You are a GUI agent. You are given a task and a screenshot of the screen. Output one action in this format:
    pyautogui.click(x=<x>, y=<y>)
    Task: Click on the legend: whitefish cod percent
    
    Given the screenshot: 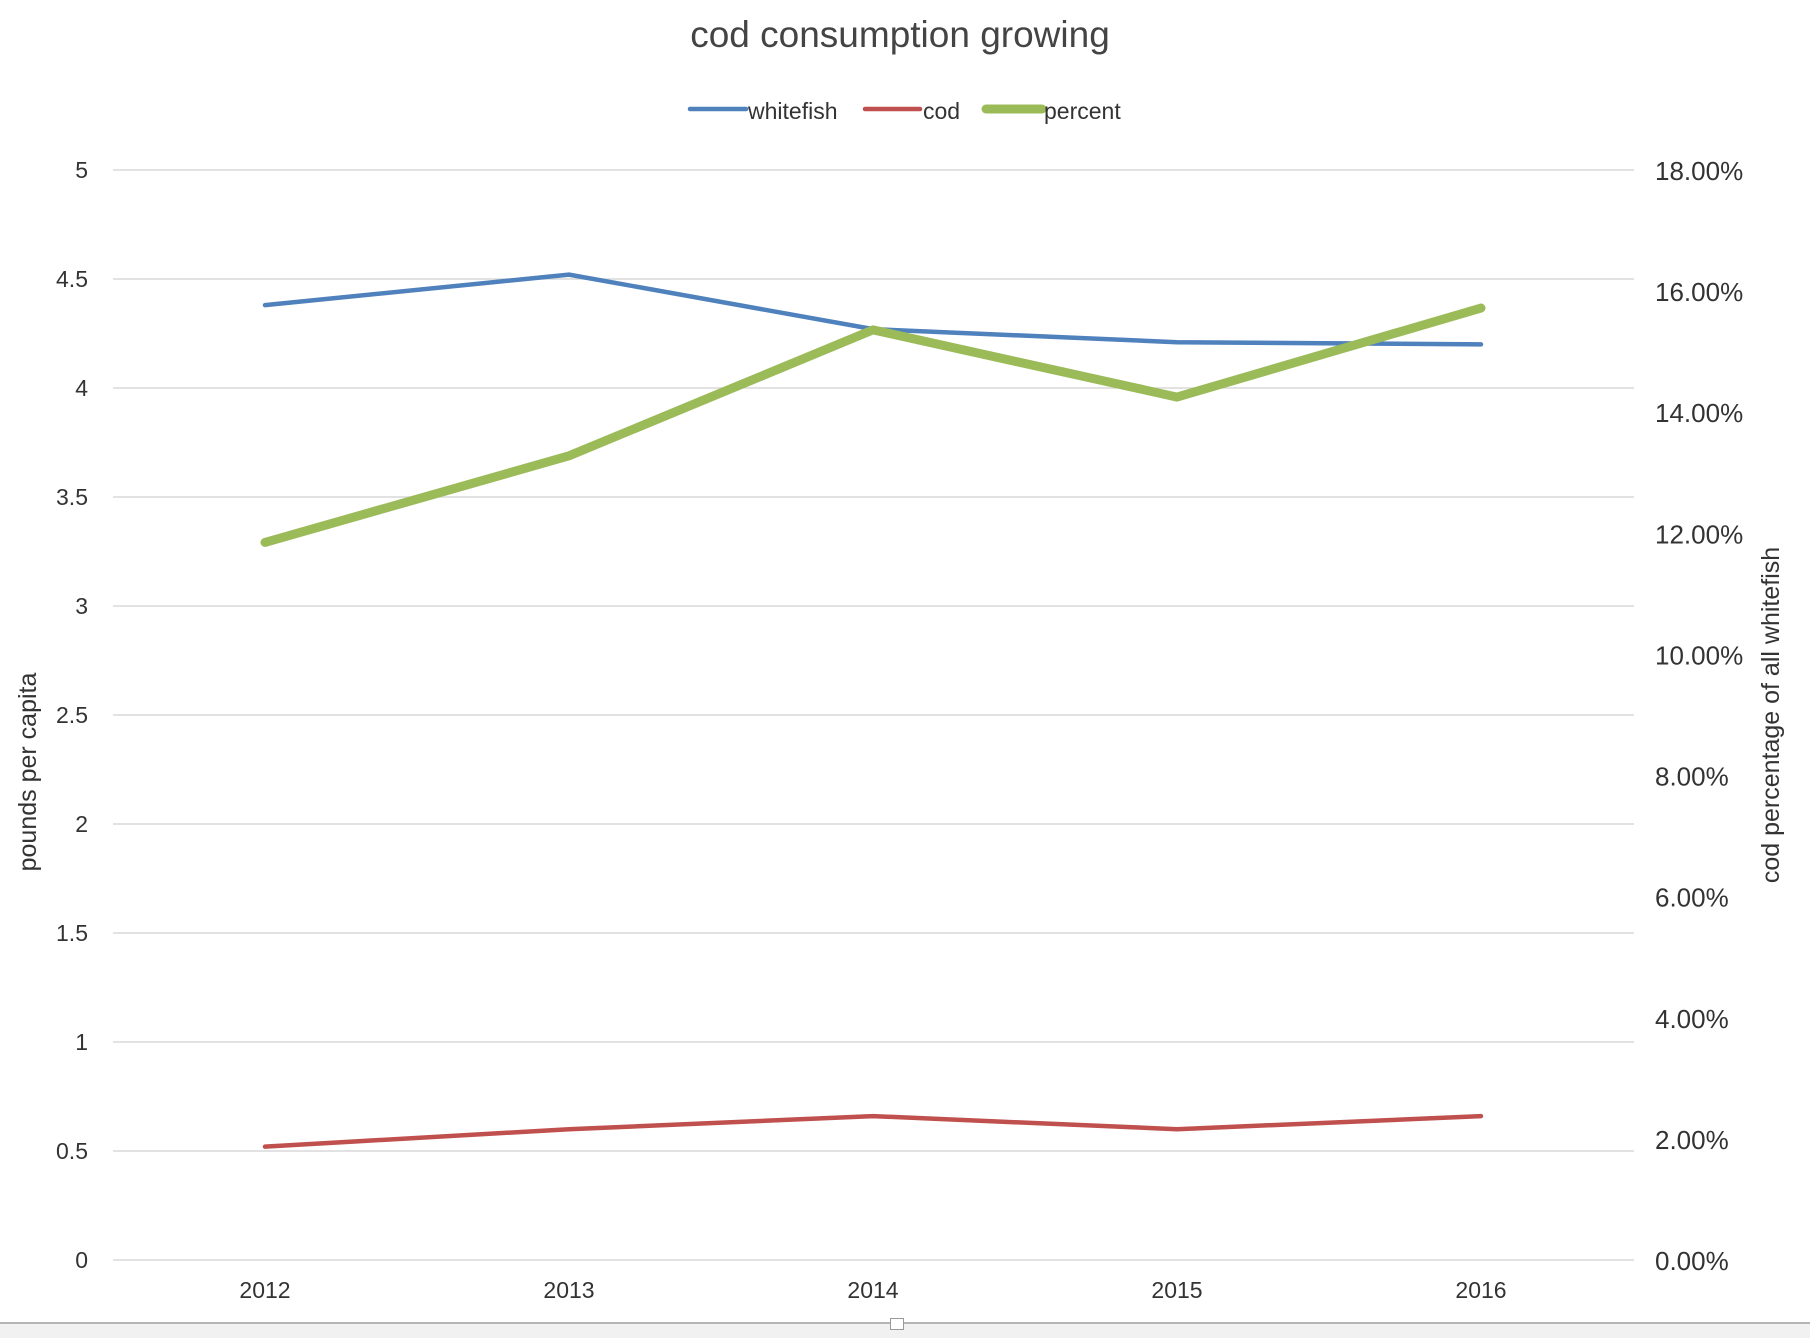 What is the action you would take?
    pyautogui.click(x=904, y=111)
    